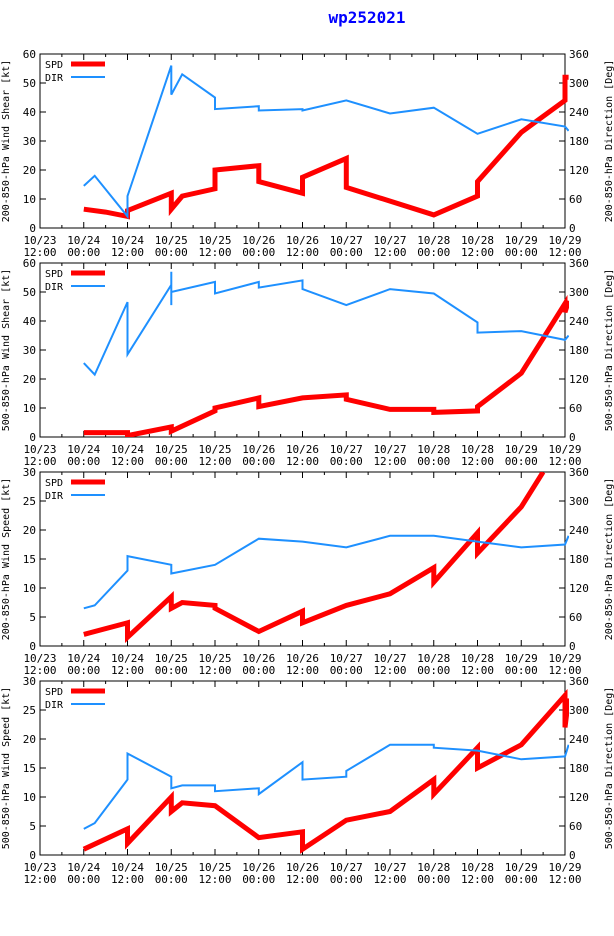  I want to click on y-tick-label: 50, so click(29, 292).